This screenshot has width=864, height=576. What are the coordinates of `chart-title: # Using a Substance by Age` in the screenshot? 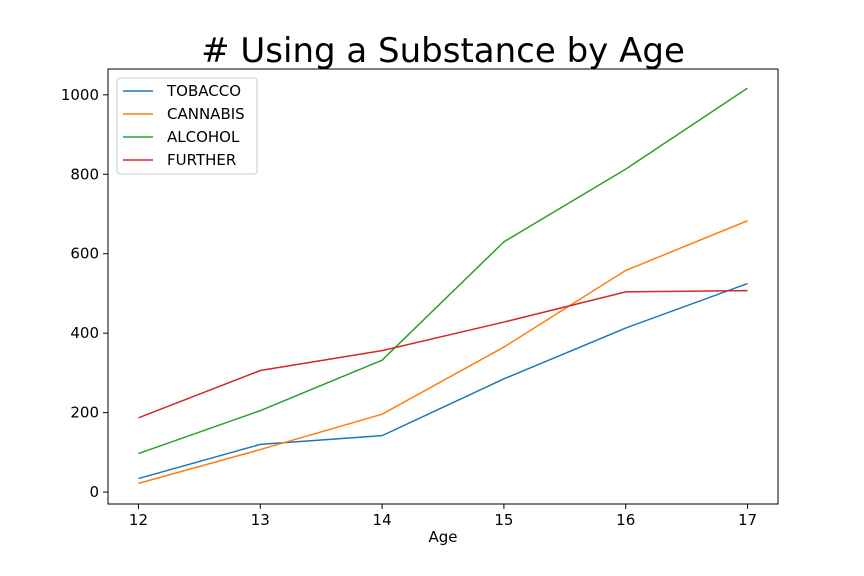 It's located at (443, 51).